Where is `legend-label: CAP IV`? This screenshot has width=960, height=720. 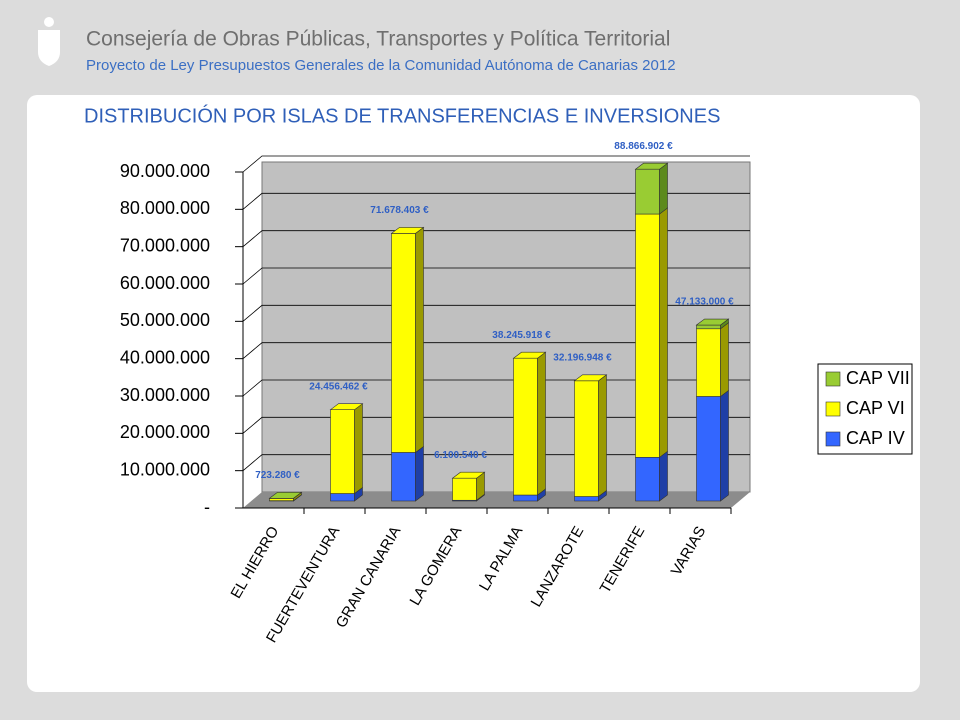
legend-label: CAP IV is located at coordinates (875, 438).